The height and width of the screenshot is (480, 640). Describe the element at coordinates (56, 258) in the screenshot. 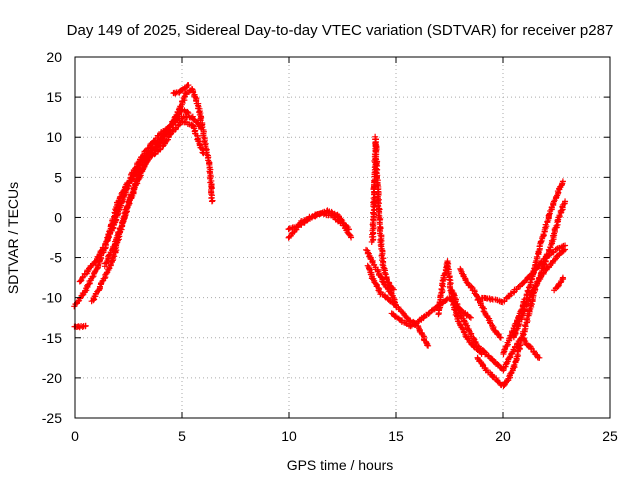

I see `y-tick-label: -5` at that location.